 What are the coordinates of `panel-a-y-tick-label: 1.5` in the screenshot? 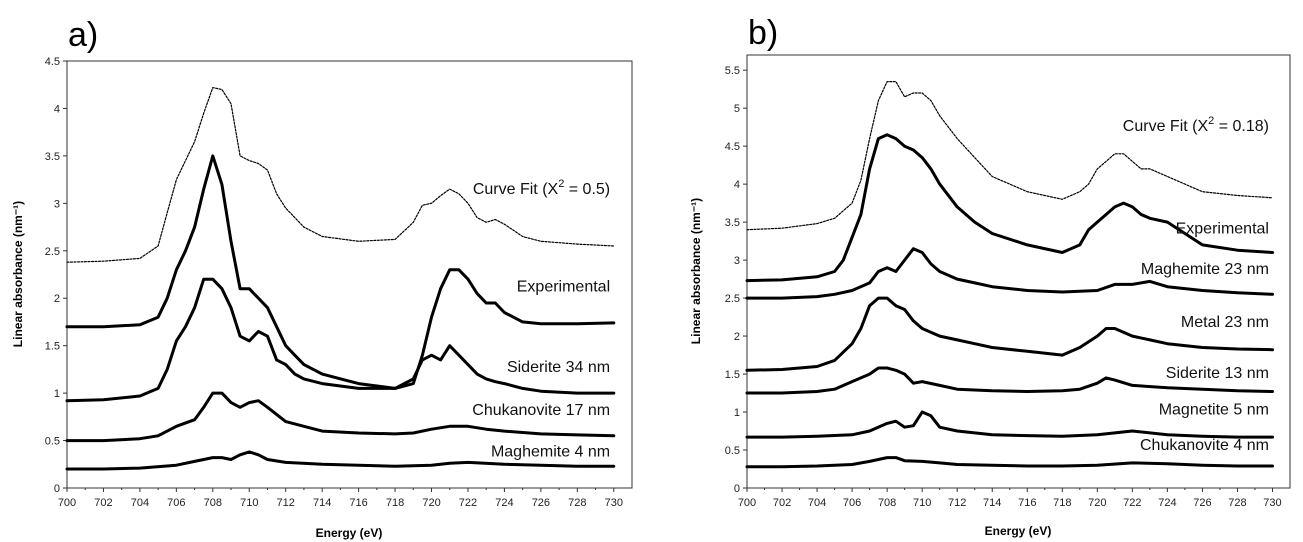 It's located at (52, 347).